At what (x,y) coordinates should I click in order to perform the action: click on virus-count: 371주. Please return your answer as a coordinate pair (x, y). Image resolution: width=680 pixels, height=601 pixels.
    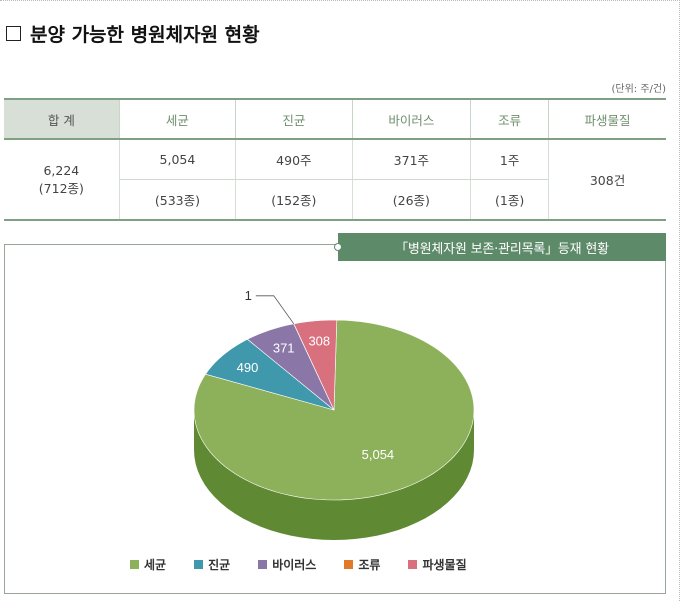
    Looking at the image, I should click on (411, 159).